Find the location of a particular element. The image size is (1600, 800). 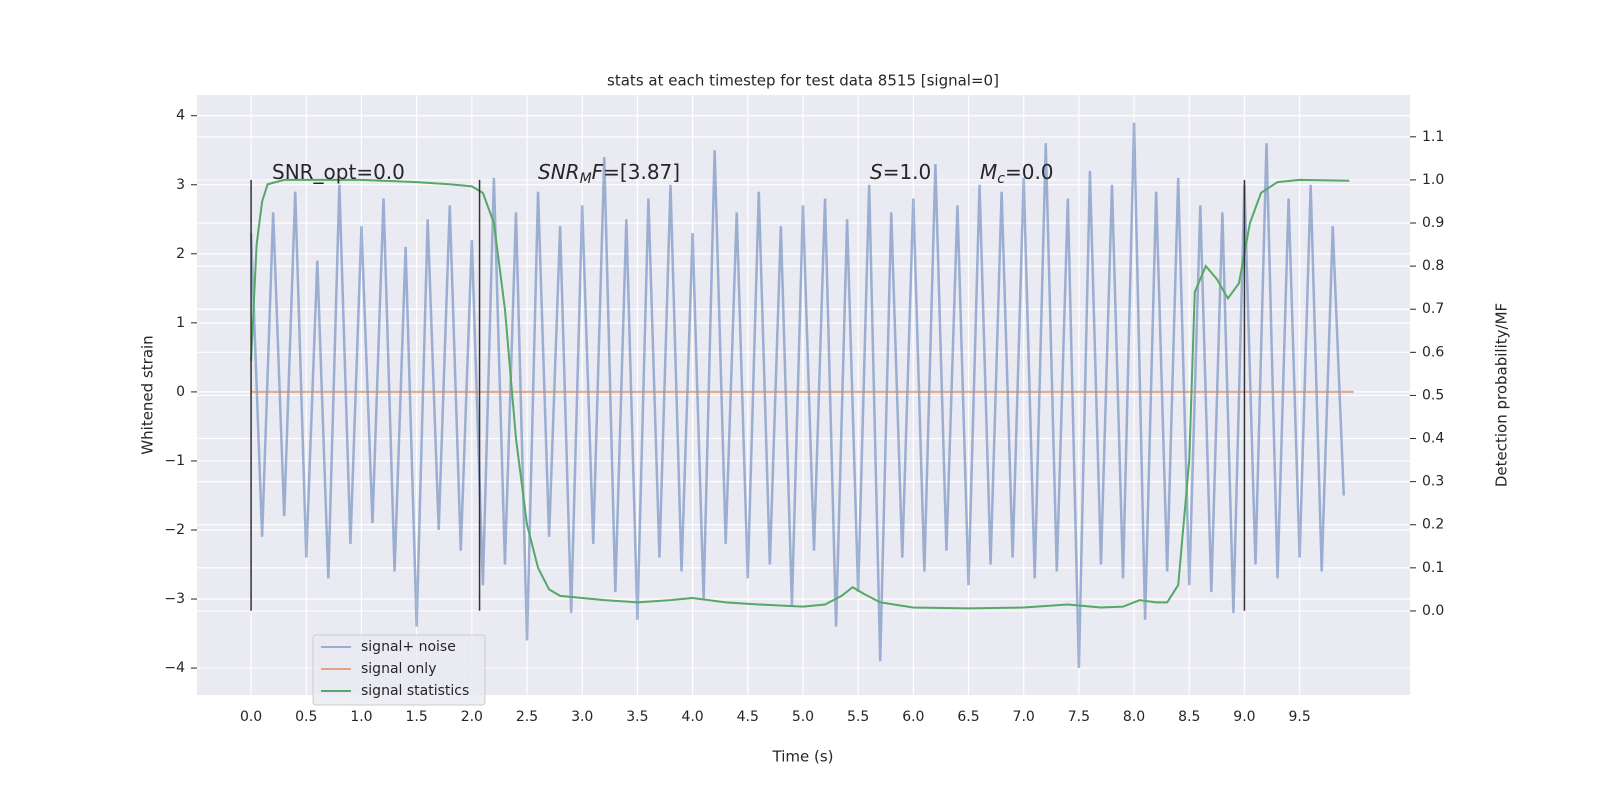

annotation-part: S is located at coordinates (876, 172).